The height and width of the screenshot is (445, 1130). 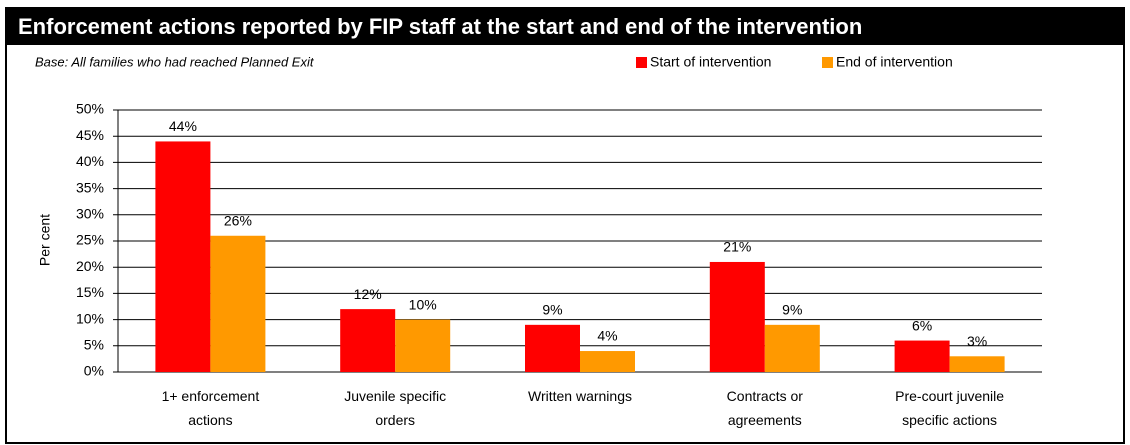 I want to click on x-tick-line: Written warnings, so click(x=580, y=396).